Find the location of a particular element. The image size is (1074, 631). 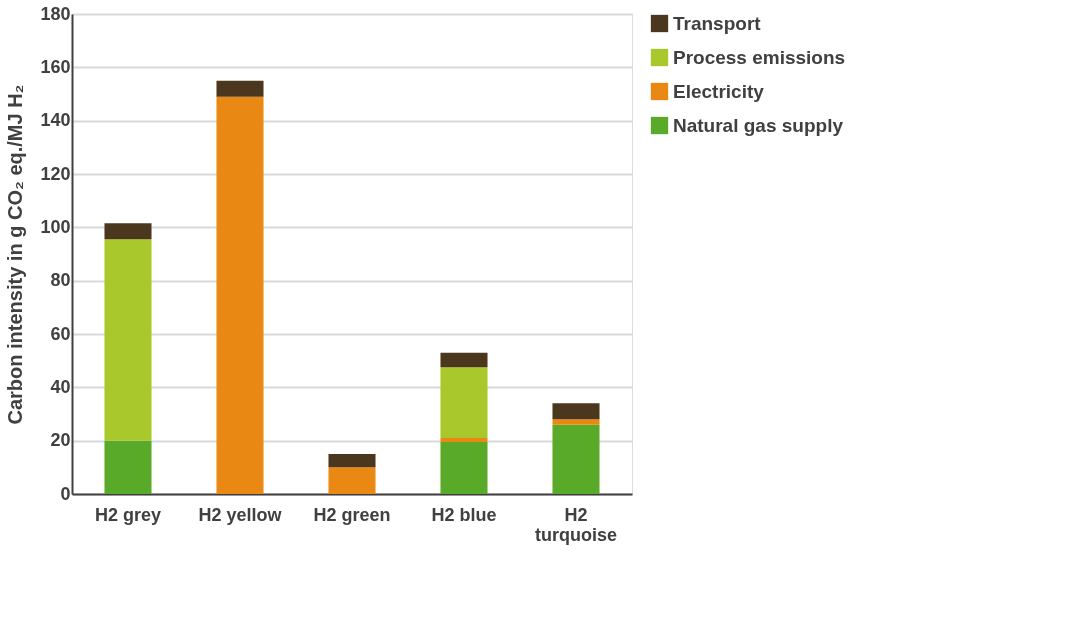

y-tick-label: 60 is located at coordinates (60, 333).